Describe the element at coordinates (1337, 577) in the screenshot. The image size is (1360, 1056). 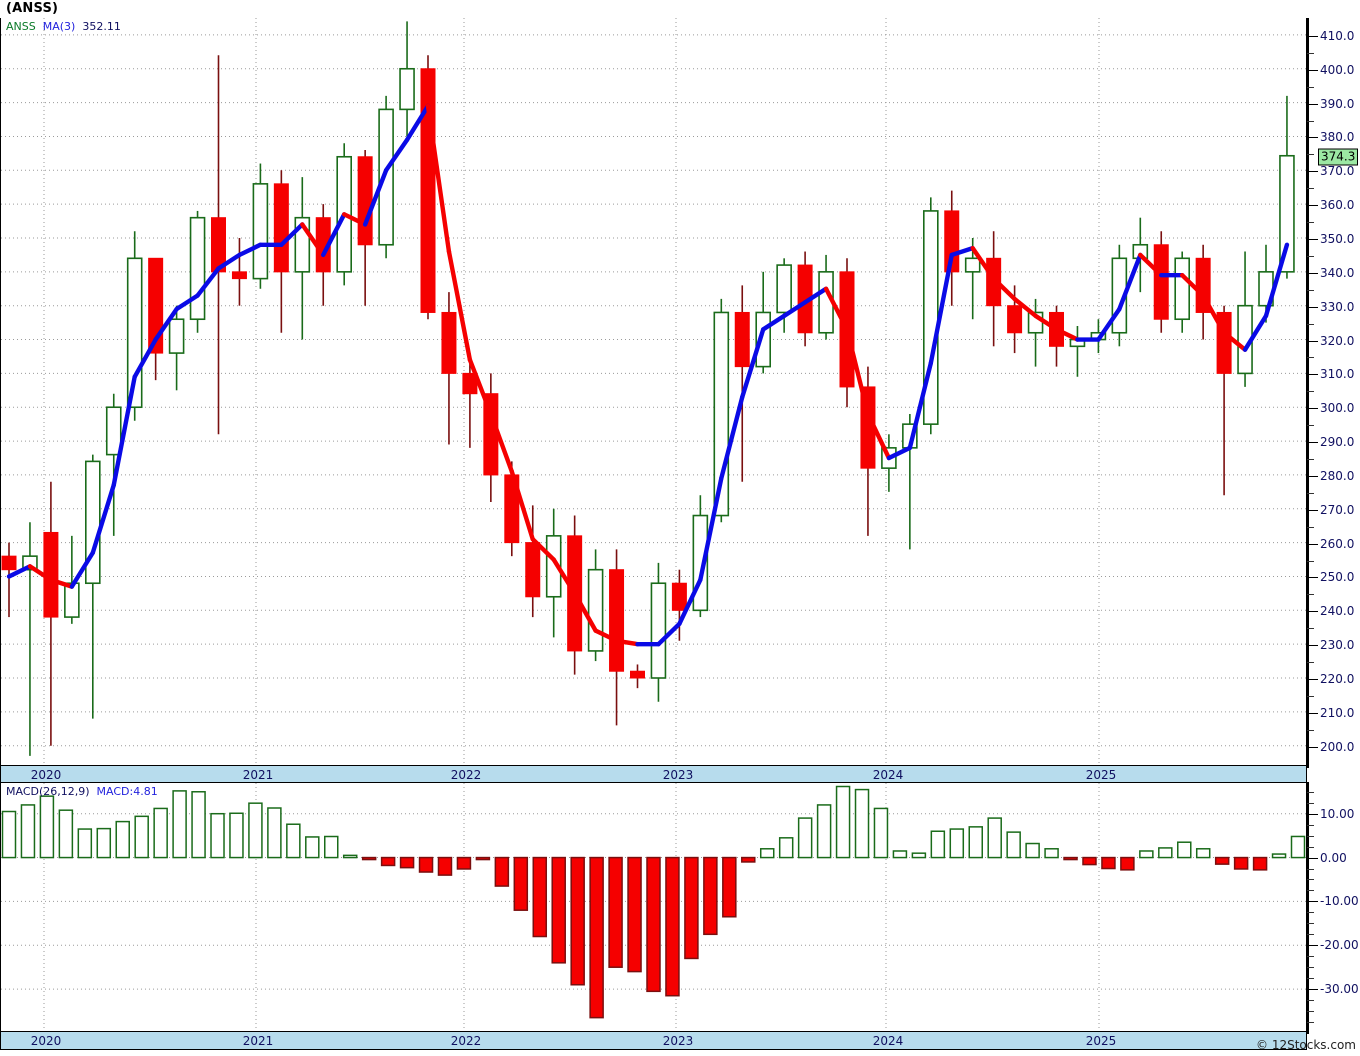
I see `price-axis-label: 250.0` at that location.